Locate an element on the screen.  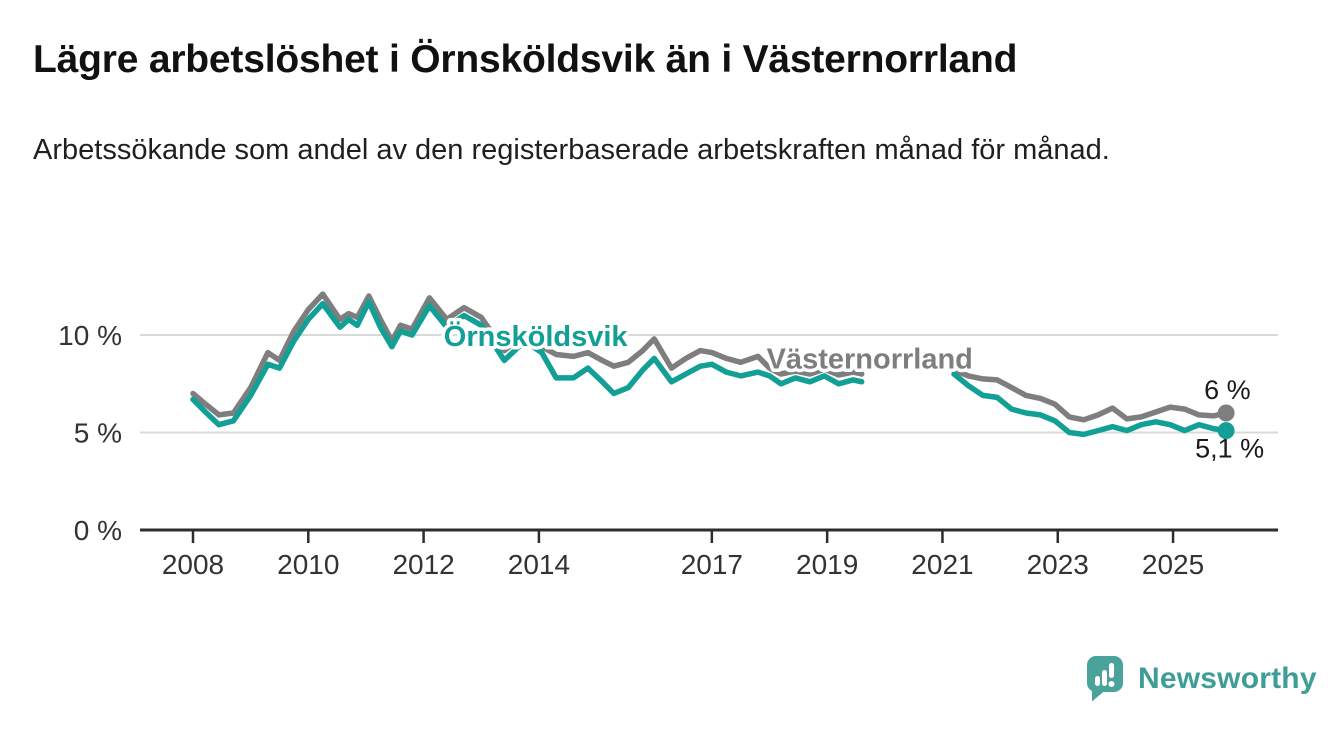
x-axis-tick-label: 2023 is located at coordinates (1058, 564).